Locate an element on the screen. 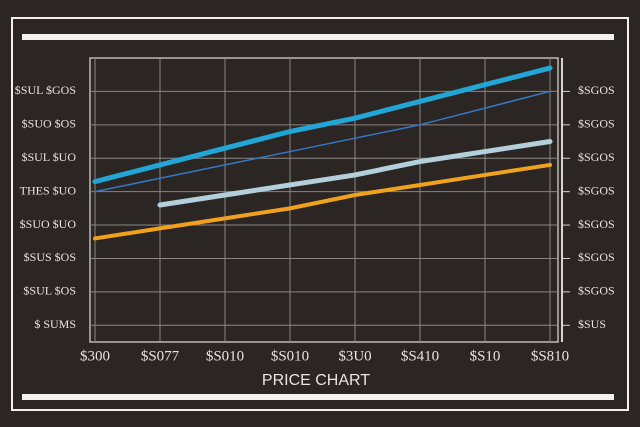 Image resolution: width=640 pixels, height=427 pixels. y-tick-label: $ SUMS is located at coordinates (55, 324).